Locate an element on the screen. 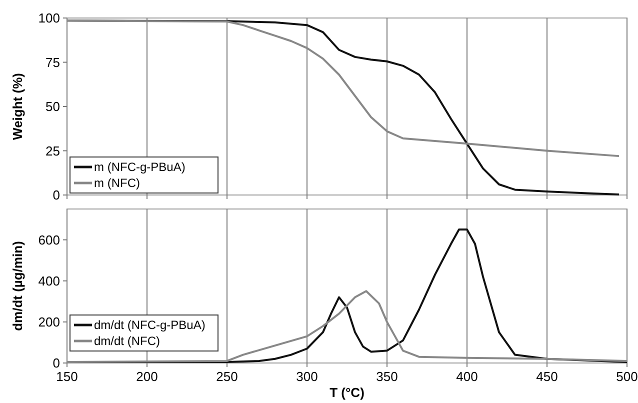  x-tick-label: 350 is located at coordinates (387, 376).